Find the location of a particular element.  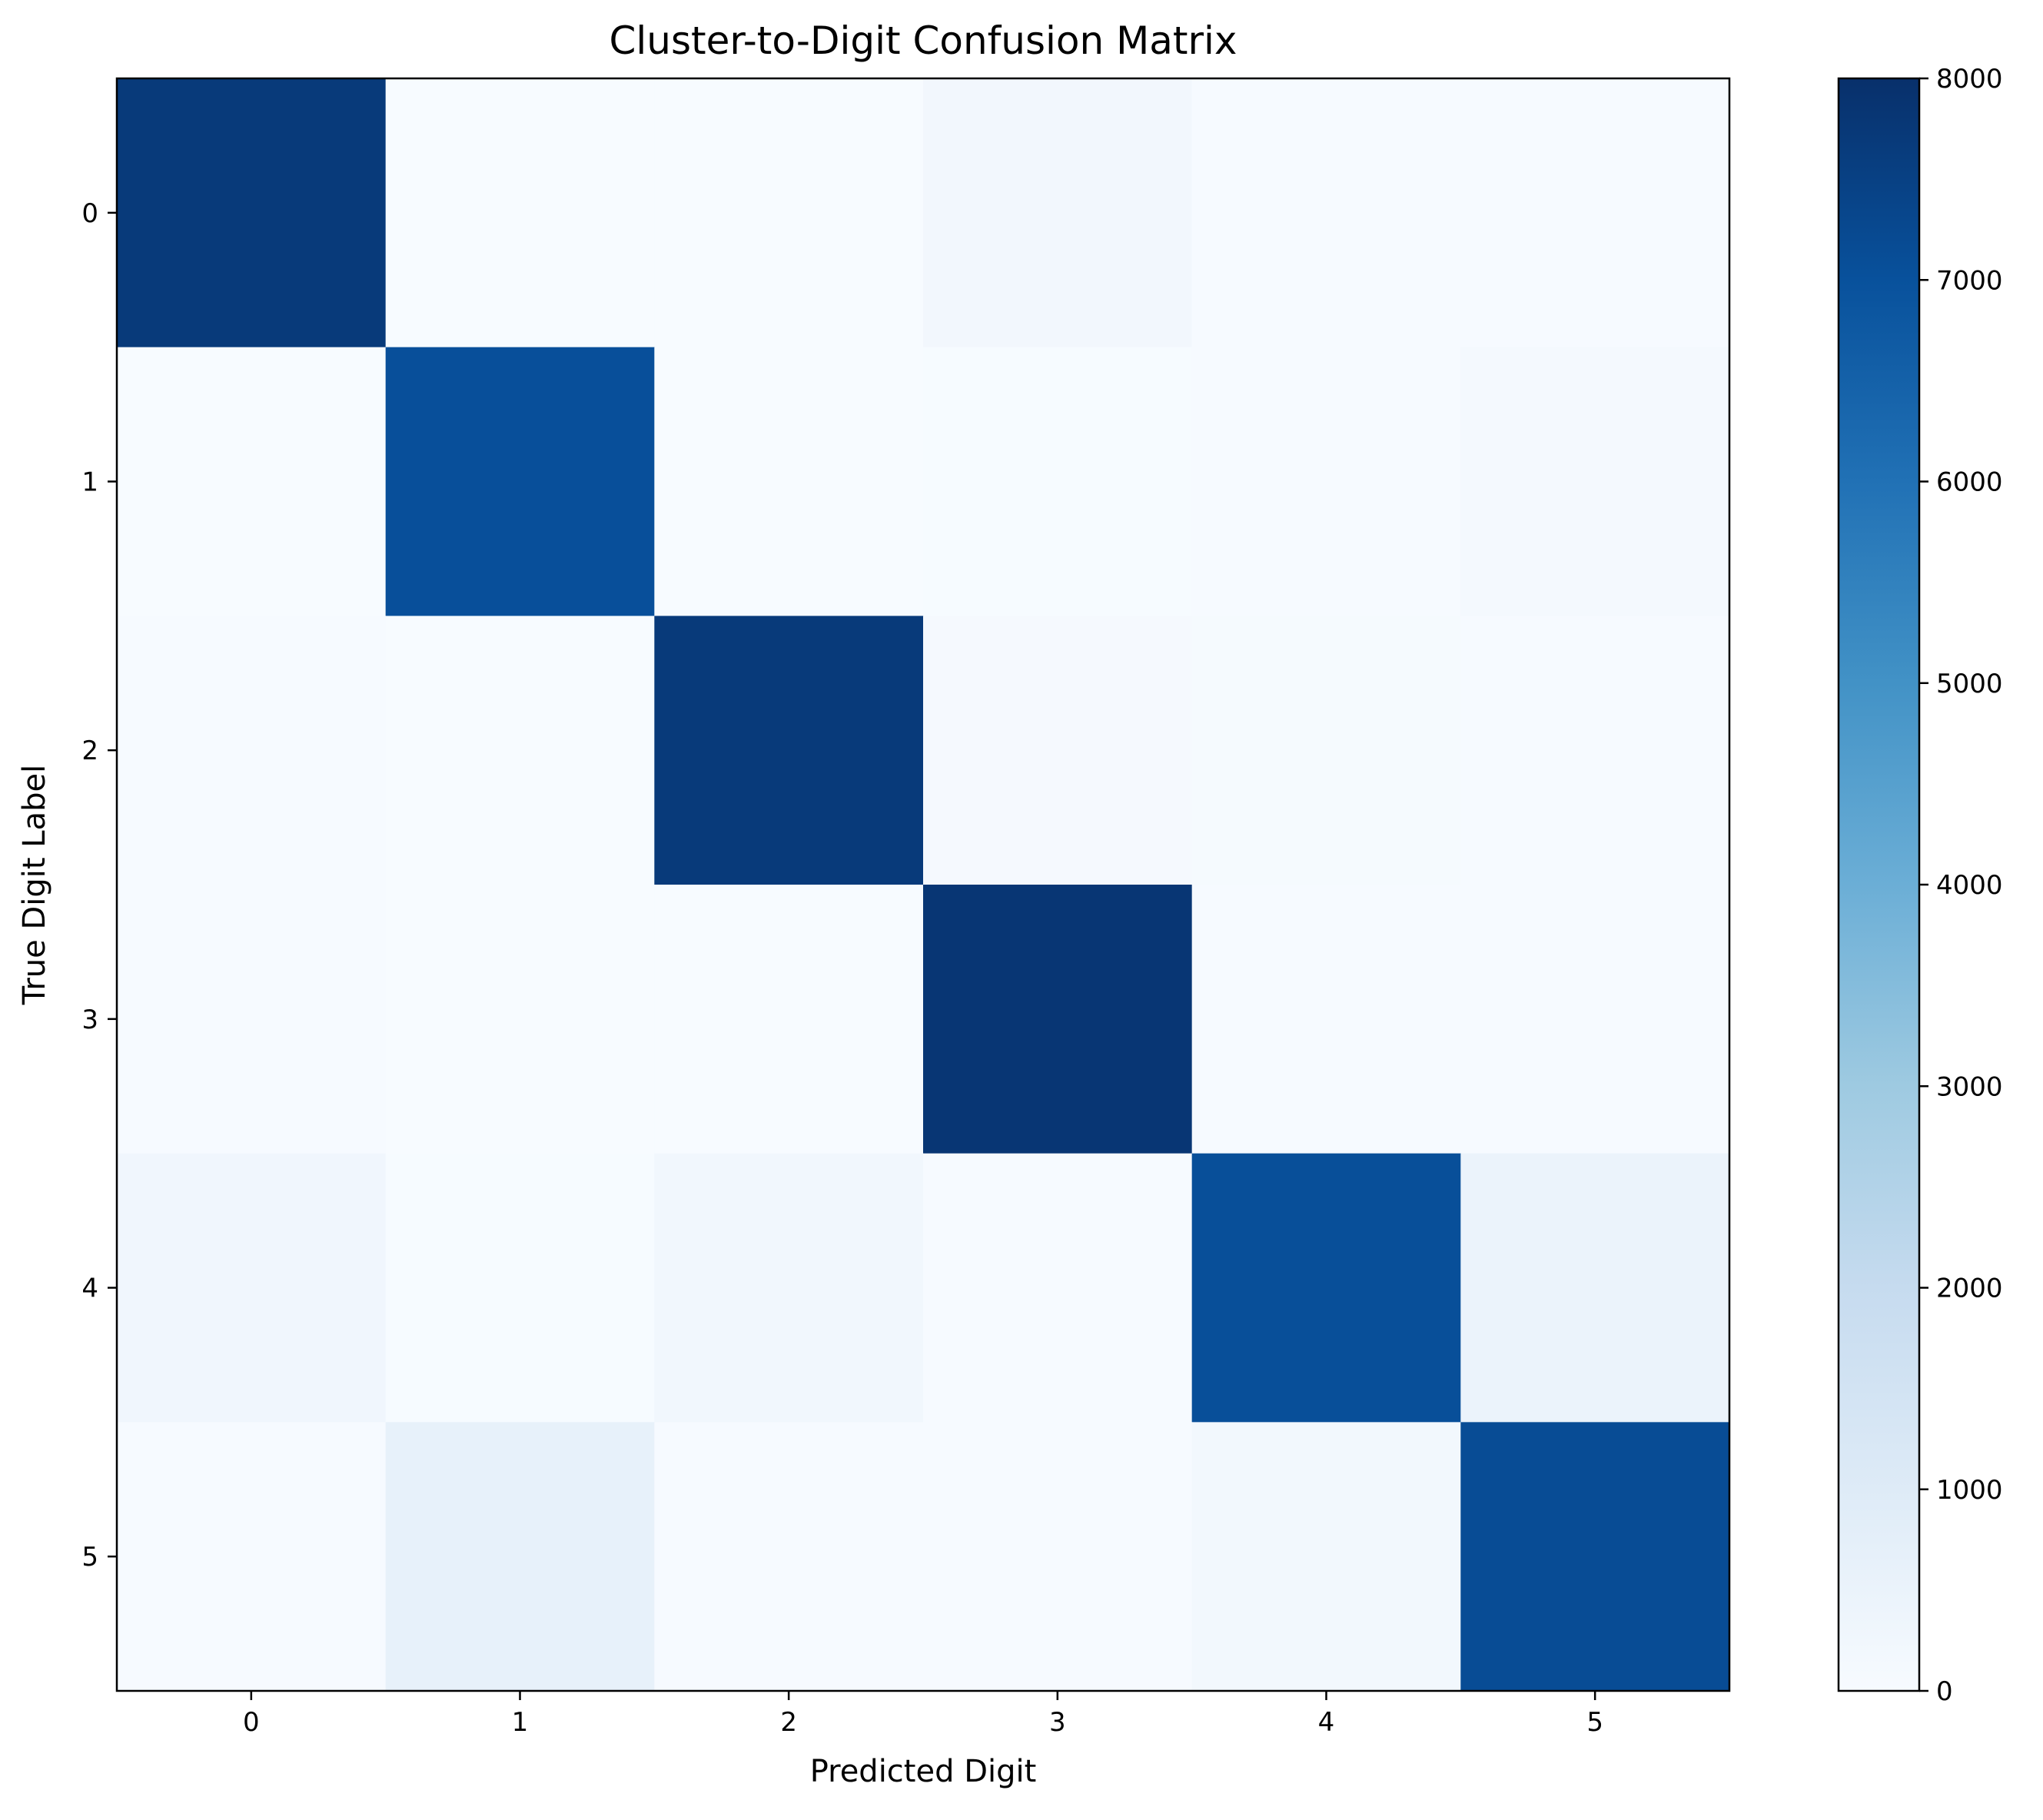

heatmap-cell-r2-c0 is located at coordinates (252, 750).